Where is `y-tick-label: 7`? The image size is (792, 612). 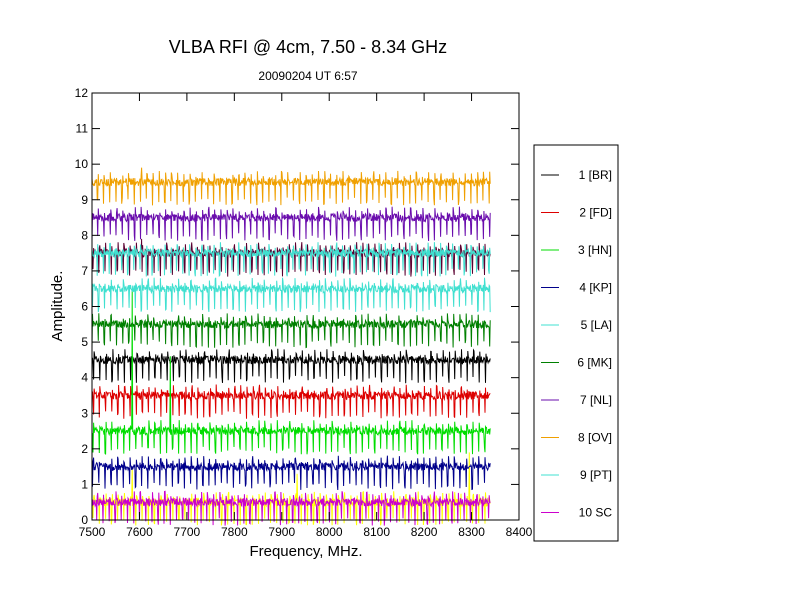 y-tick-label: 7 is located at coordinates (84, 271).